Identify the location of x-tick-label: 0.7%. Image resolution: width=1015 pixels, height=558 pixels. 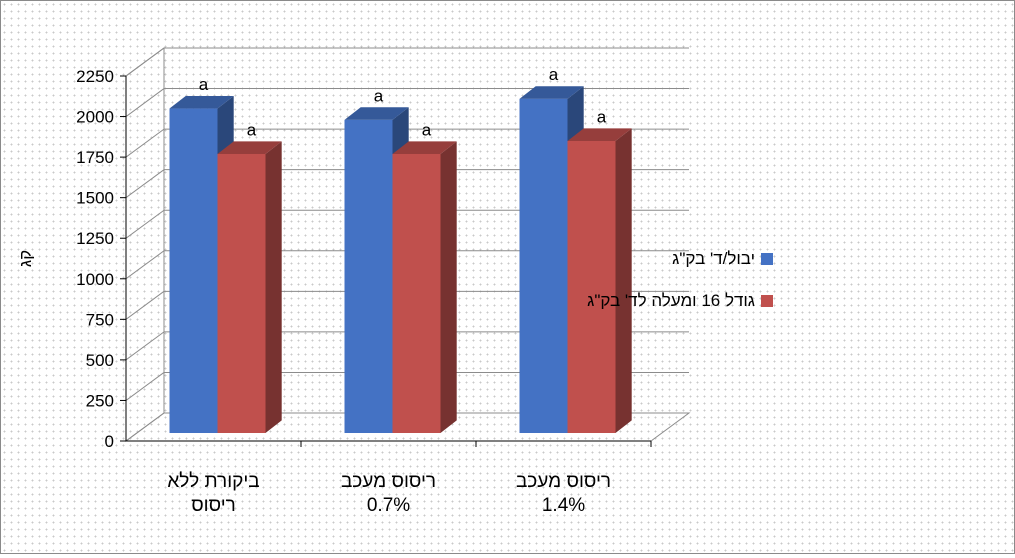
(388, 505).